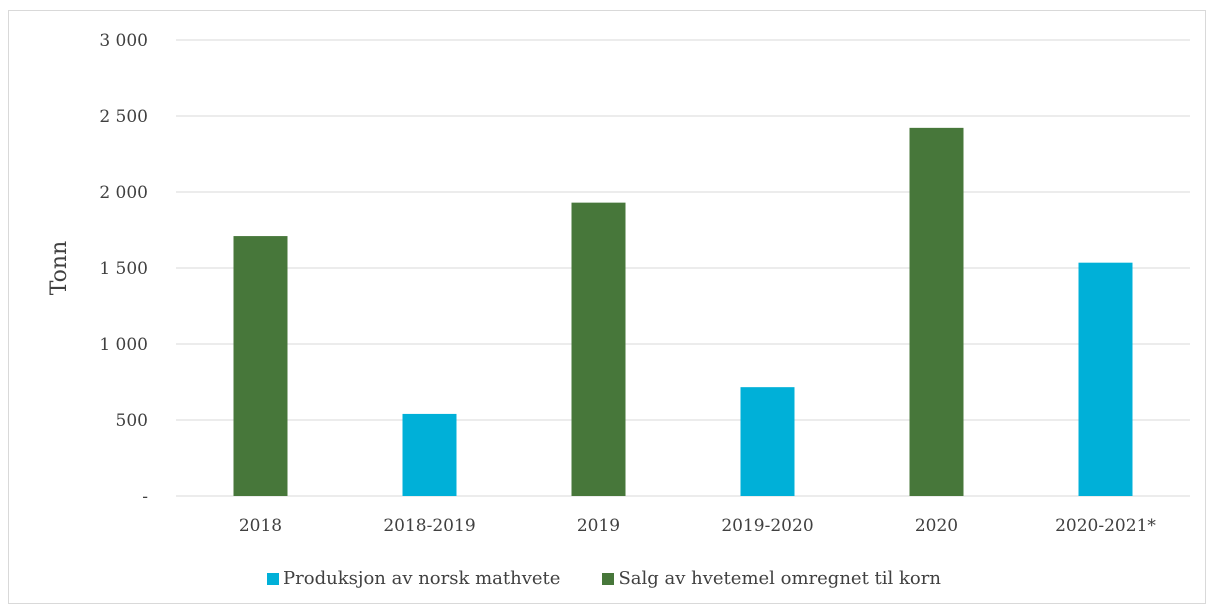 The width and height of the screenshot is (1208, 607). What do you see at coordinates (260, 526) in the screenshot?
I see `x-tick-label: 2018` at bounding box center [260, 526].